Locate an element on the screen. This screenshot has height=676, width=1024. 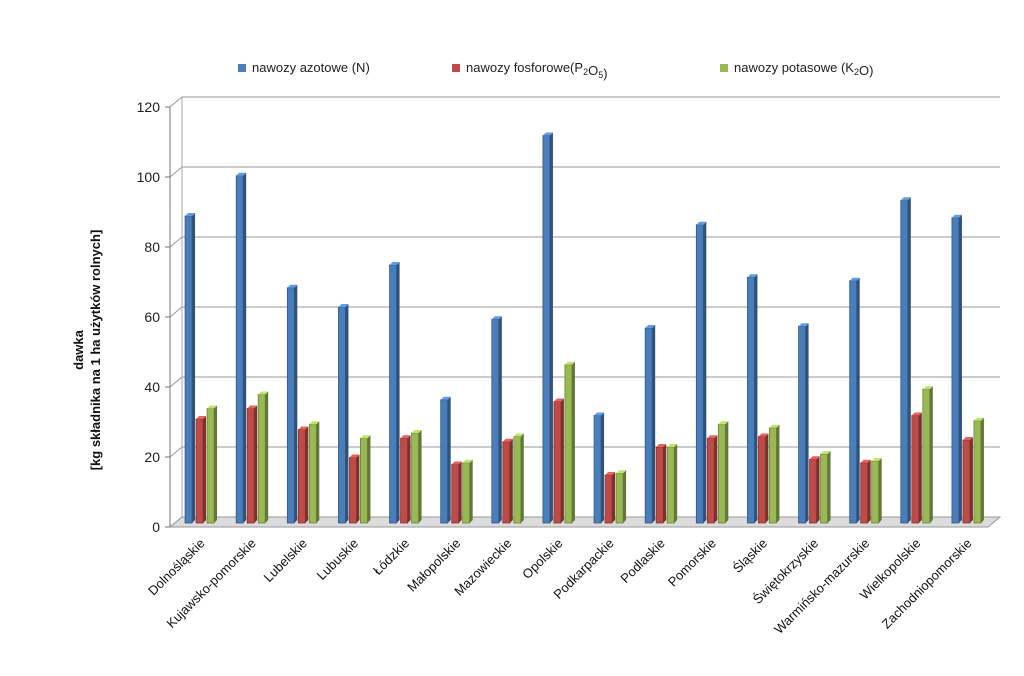
x-tick-label: Kujawsko-pomorskie is located at coordinates (210, 583).